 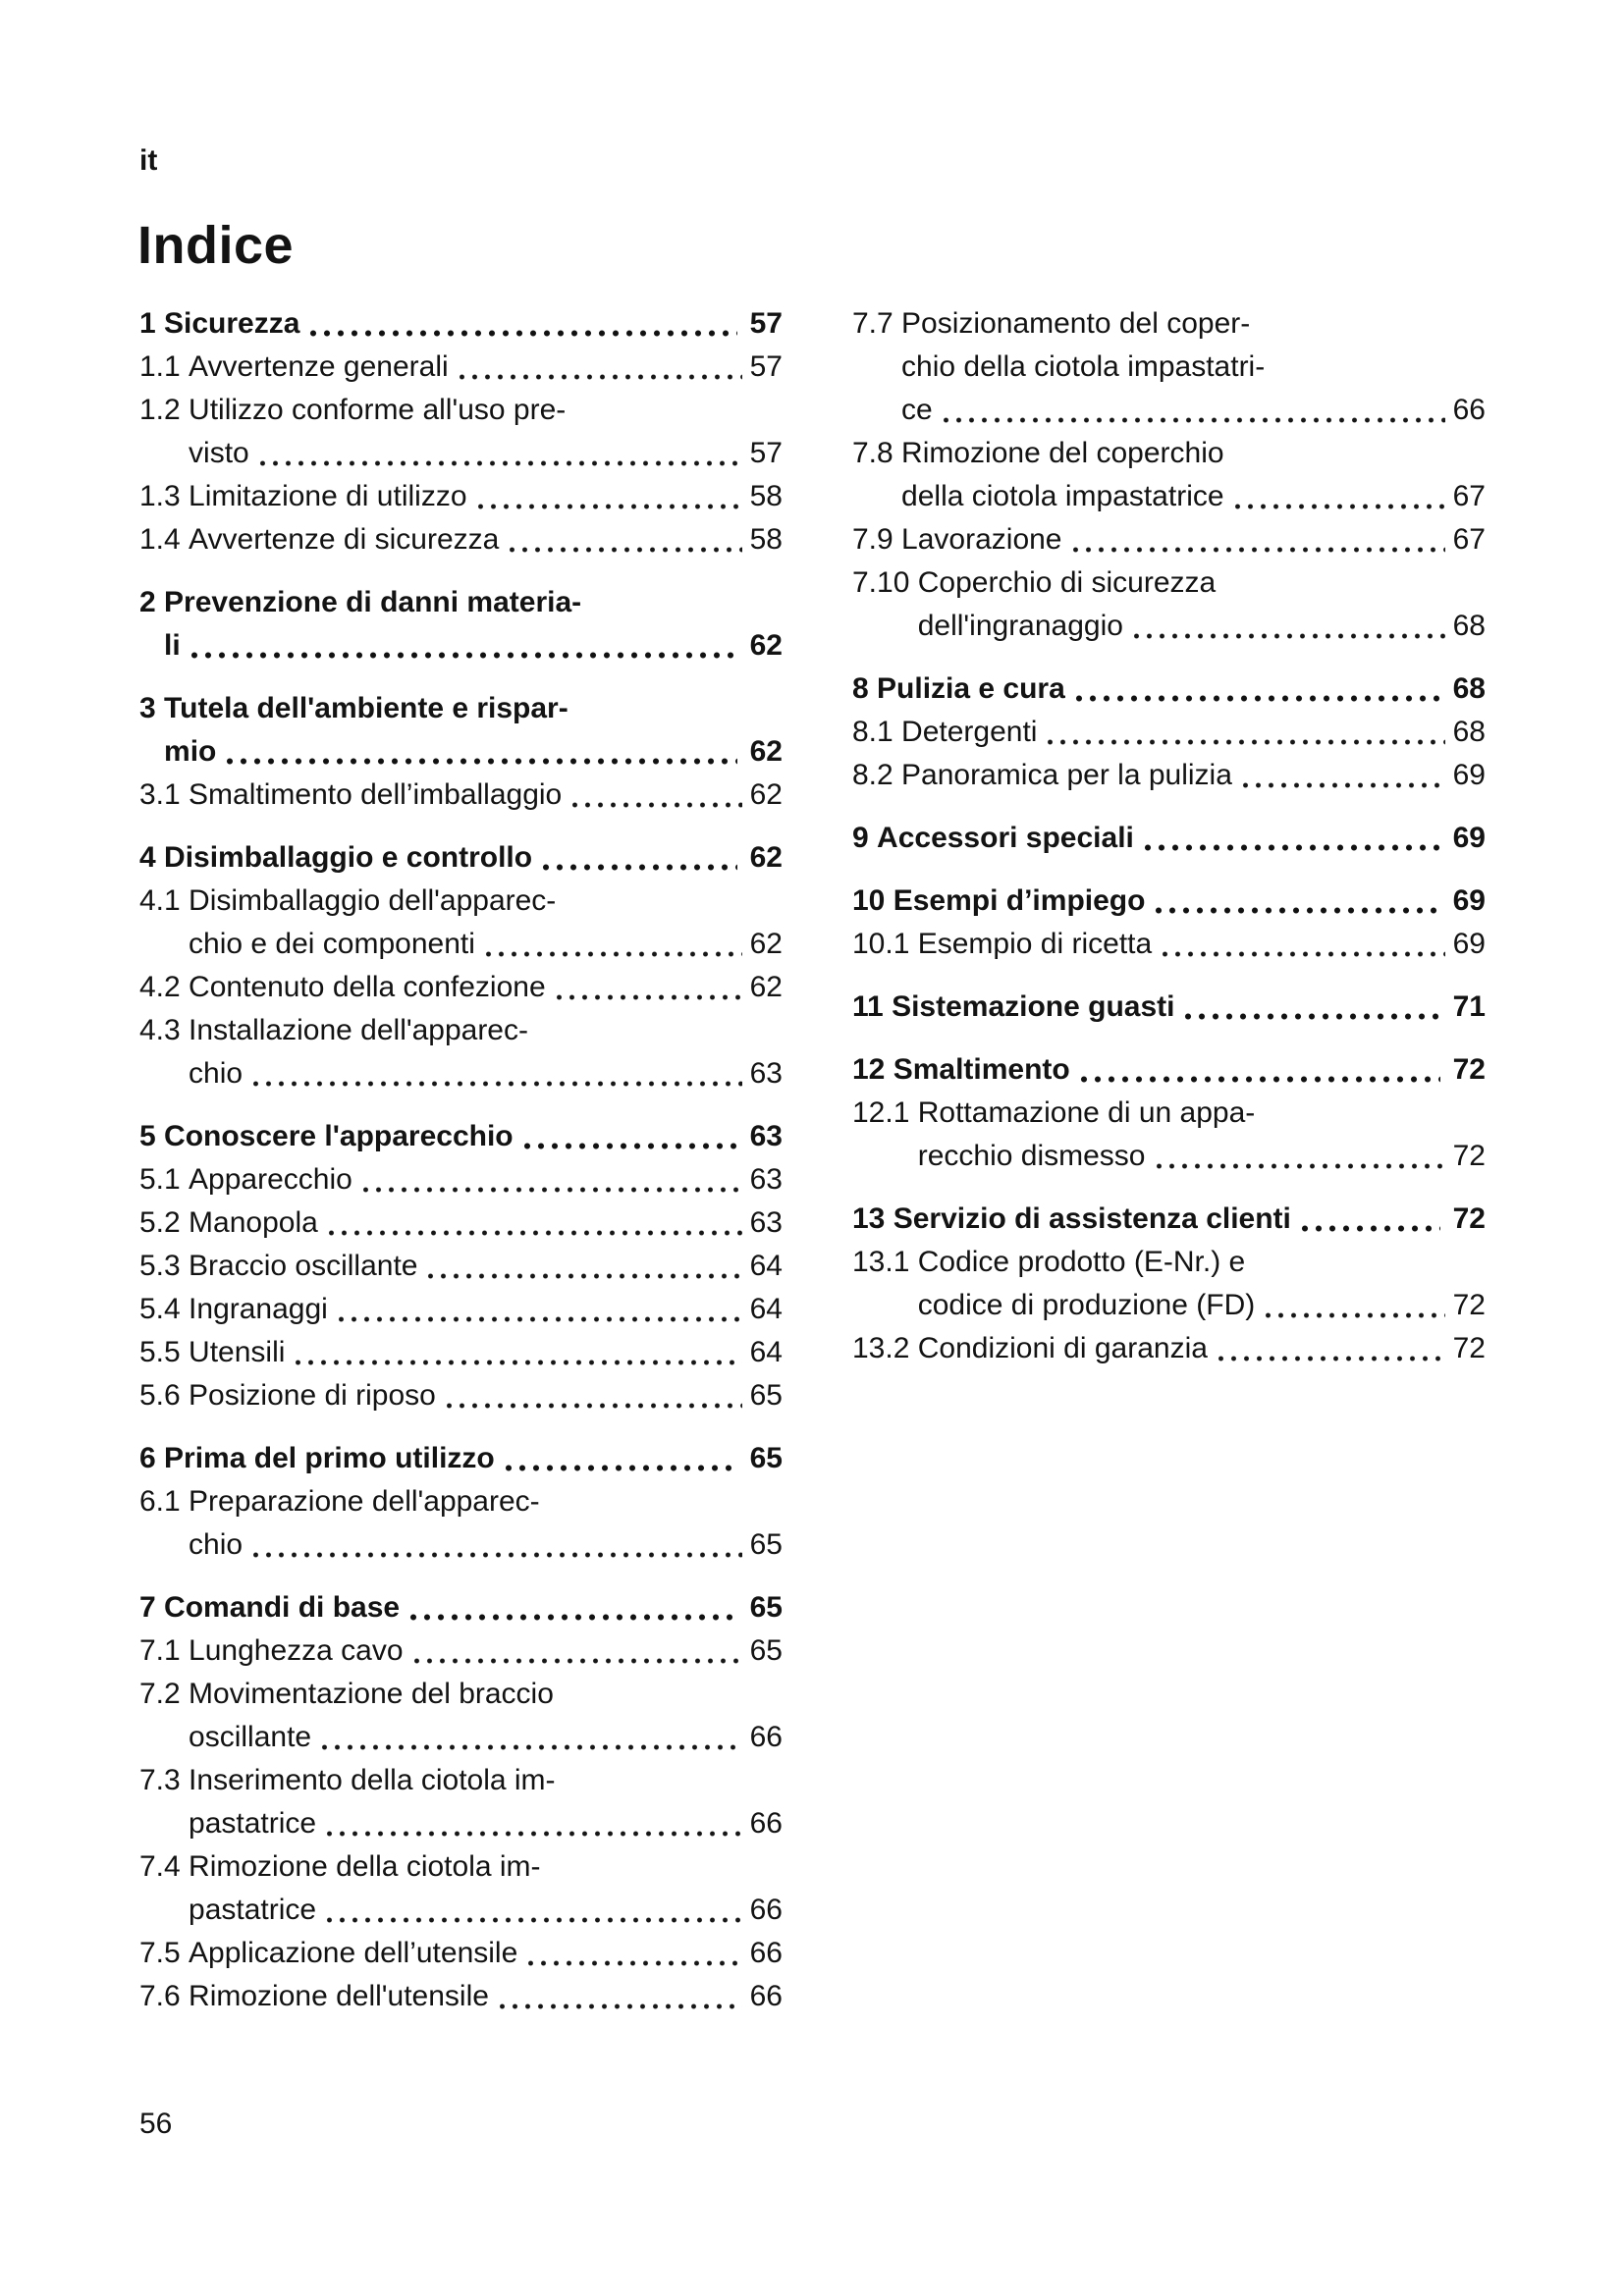 What do you see at coordinates (766, 858) in the screenshot?
I see `entry-page-number: 62` at bounding box center [766, 858].